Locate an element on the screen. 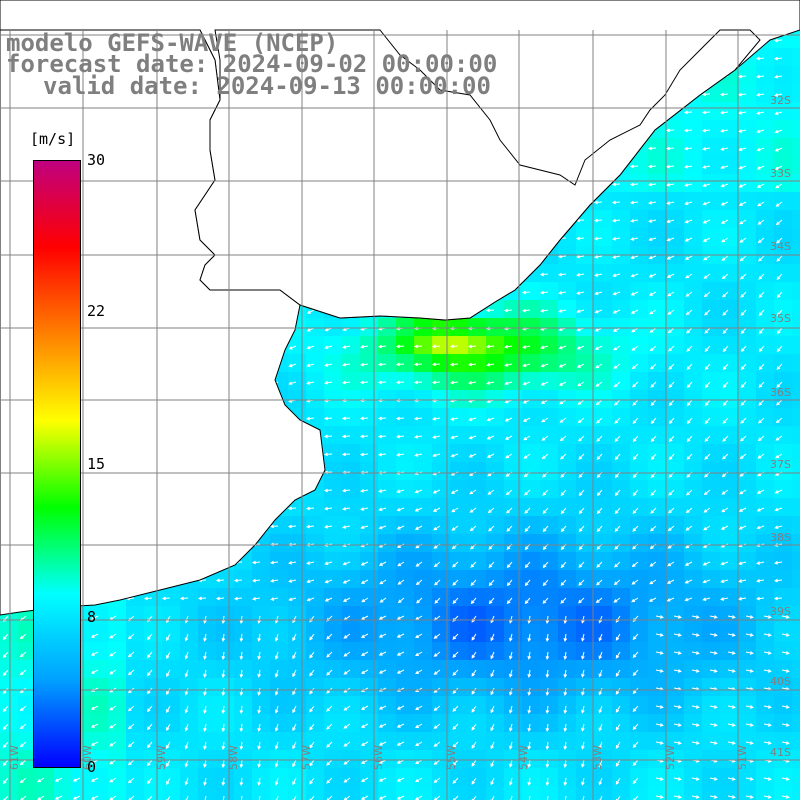 Image resolution: width=800 pixels, height=800 pixels. model-title: modelo GEFS-WAVE (NCEP) is located at coordinates (172, 43).